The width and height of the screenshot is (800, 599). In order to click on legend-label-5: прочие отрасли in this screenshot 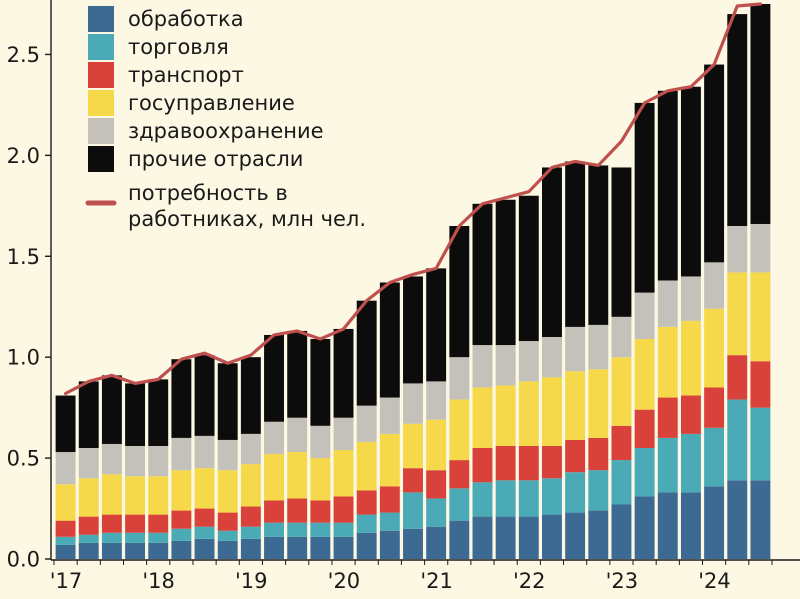, I will do `click(215, 159)`.